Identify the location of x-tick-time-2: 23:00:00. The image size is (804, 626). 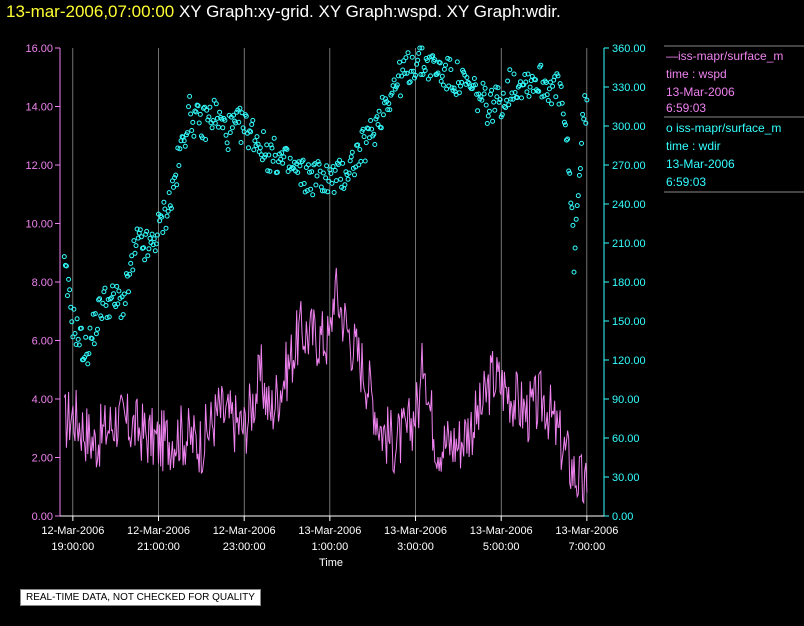
(244, 547).